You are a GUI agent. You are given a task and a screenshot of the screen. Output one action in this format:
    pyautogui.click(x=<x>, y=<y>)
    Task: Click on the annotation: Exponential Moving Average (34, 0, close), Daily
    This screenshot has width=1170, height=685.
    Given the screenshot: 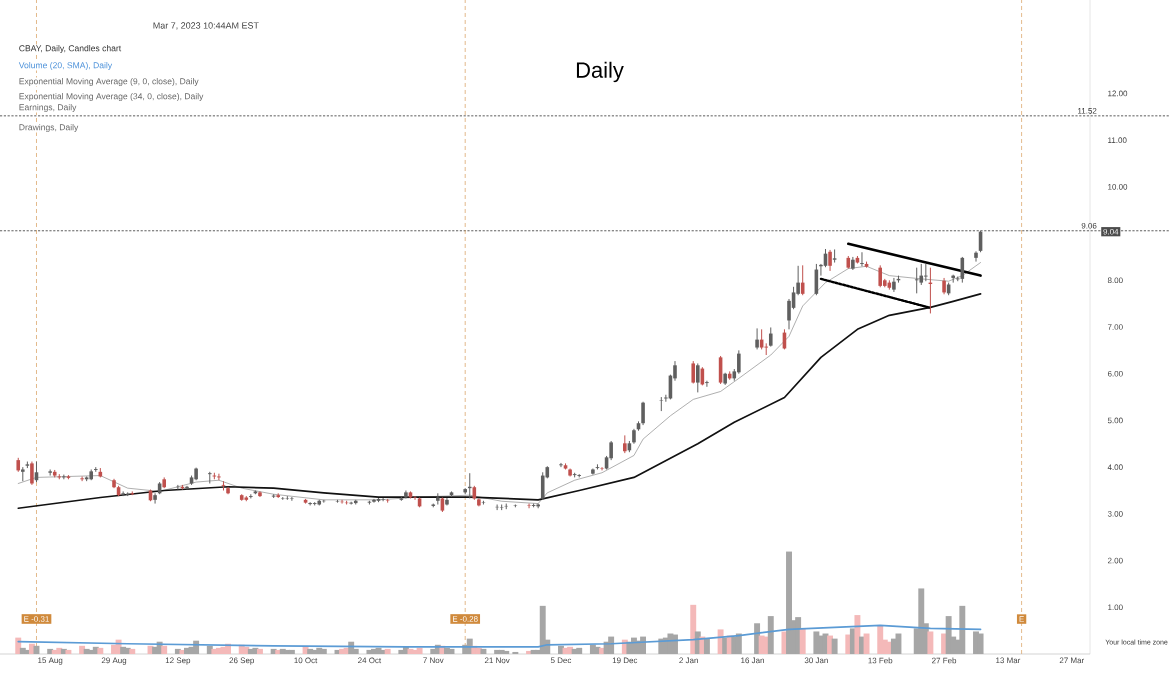 What is the action you would take?
    pyautogui.click(x=111, y=97)
    